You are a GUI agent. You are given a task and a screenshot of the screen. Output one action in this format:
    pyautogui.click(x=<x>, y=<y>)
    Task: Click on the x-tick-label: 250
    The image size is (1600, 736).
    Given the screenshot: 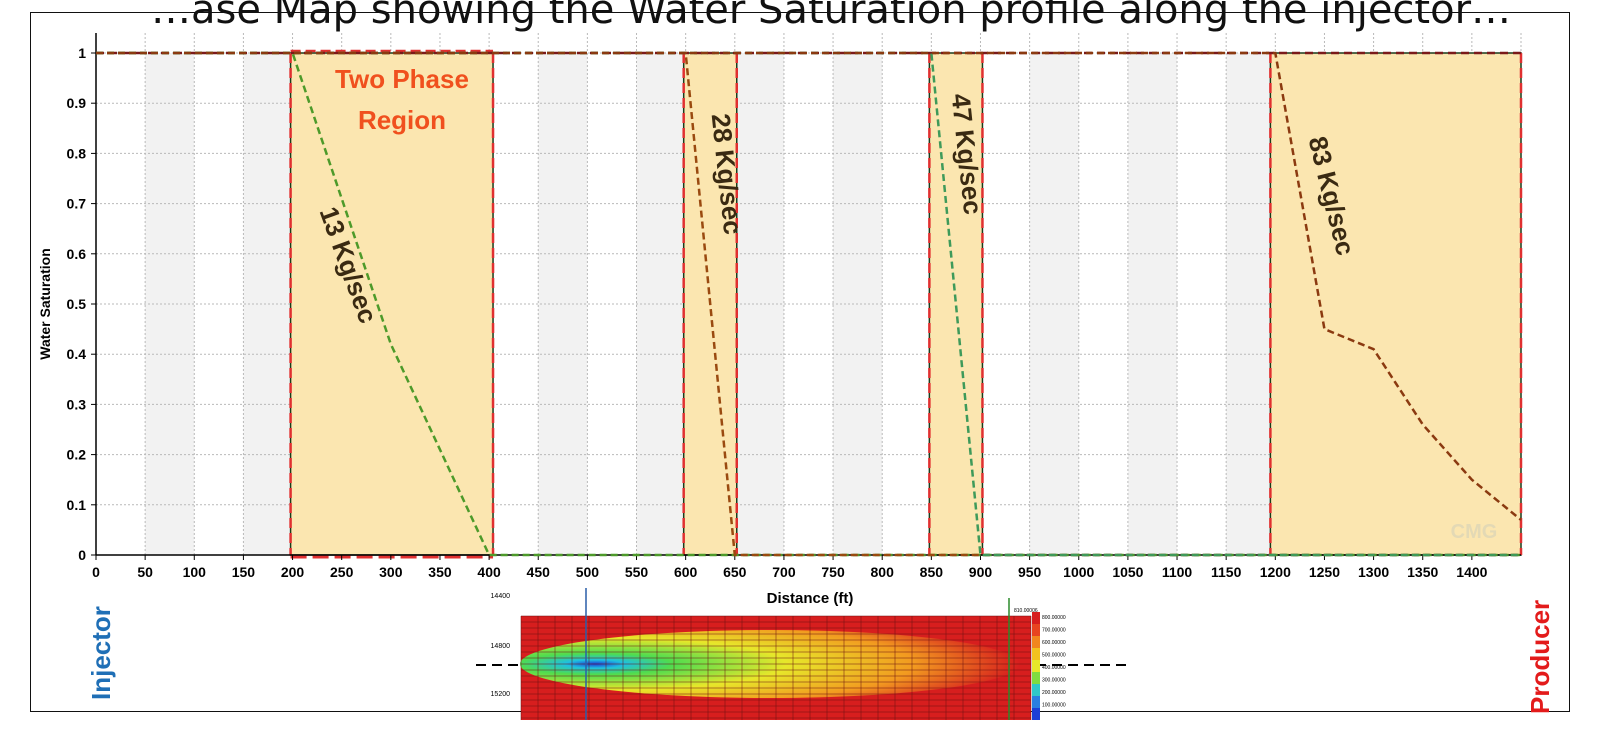 What is the action you would take?
    pyautogui.click(x=342, y=572)
    